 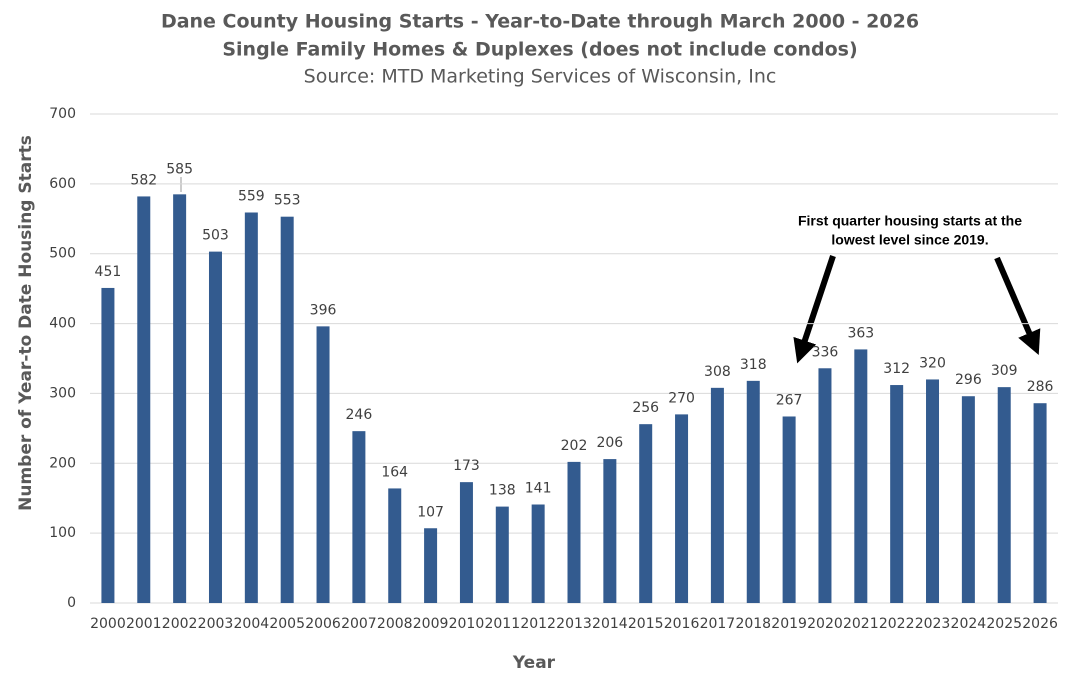 What do you see at coordinates (718, 624) in the screenshot?
I see `x-tick-label: 2017` at bounding box center [718, 624].